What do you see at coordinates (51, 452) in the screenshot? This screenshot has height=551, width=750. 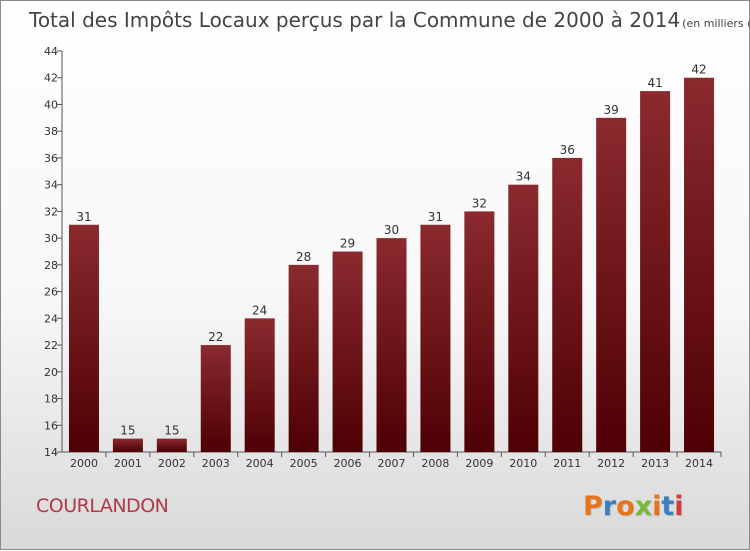 I see `y-tick-label: 14` at bounding box center [51, 452].